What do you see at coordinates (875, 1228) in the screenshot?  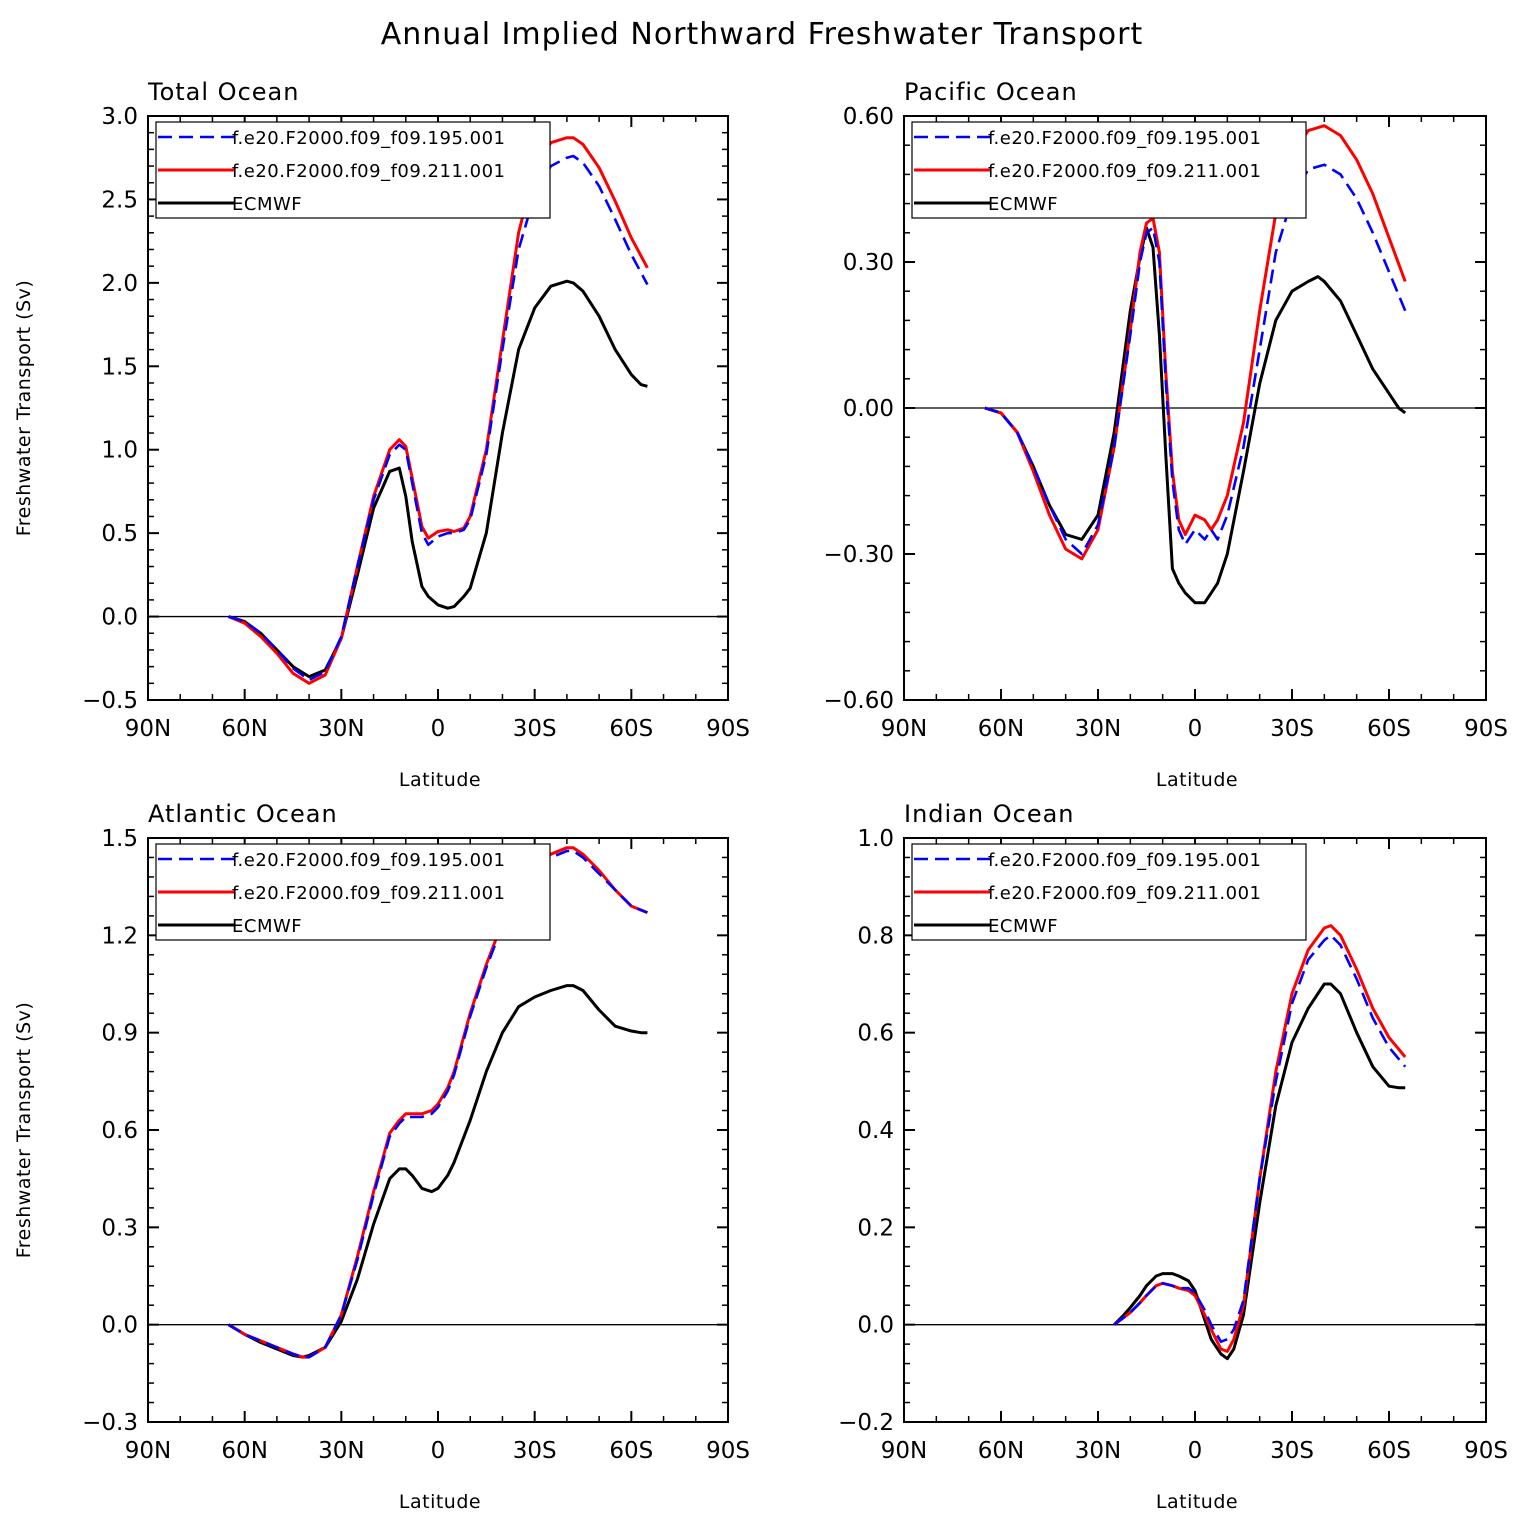 I see `y-tick-label: 0.2` at bounding box center [875, 1228].